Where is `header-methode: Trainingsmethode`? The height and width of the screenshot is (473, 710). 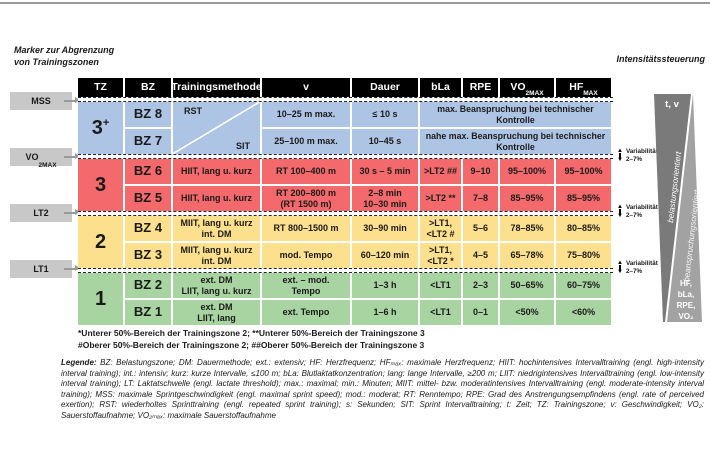 header-methode: Trainingsmethode is located at coordinates (216, 87).